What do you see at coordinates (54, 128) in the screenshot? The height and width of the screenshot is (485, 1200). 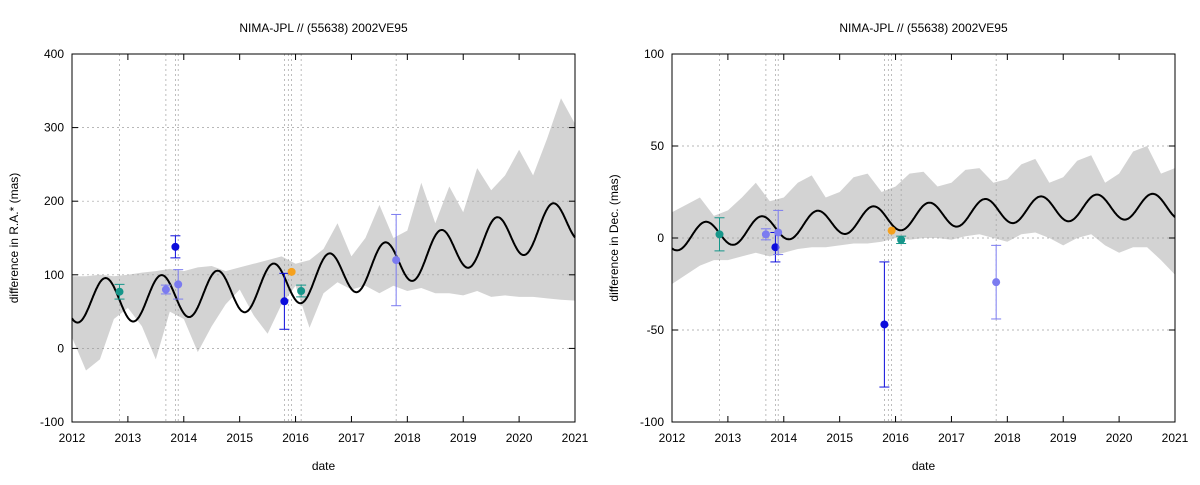 I see `y-tick-label: 300` at bounding box center [54, 128].